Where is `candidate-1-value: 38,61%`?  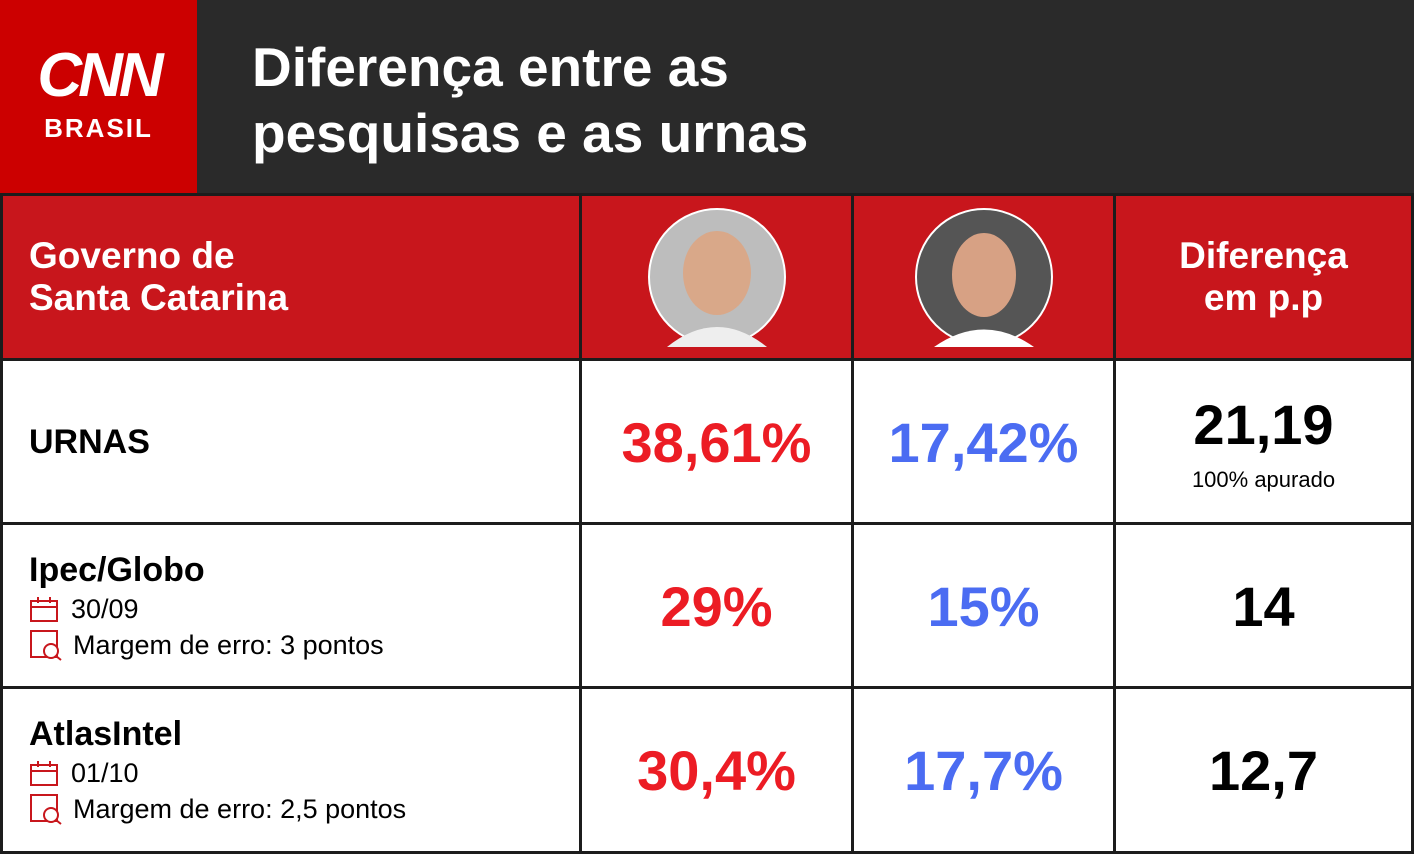 candidate-1-value: 38,61% is located at coordinates (716, 442).